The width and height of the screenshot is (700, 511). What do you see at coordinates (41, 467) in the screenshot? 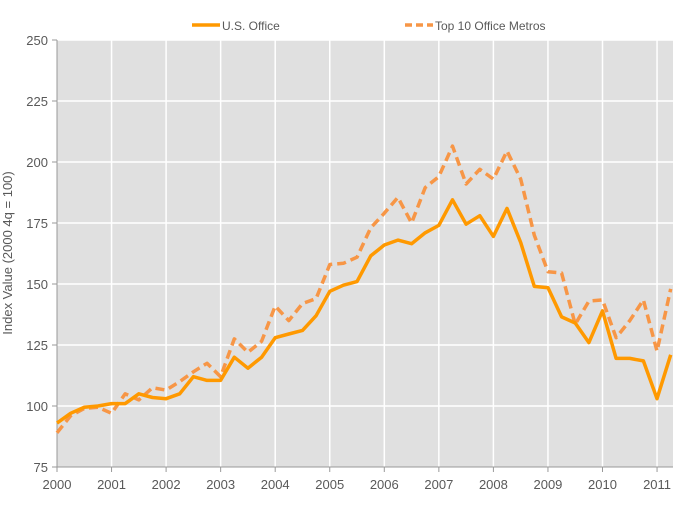
I see `y-tick-label: 75` at bounding box center [41, 467].